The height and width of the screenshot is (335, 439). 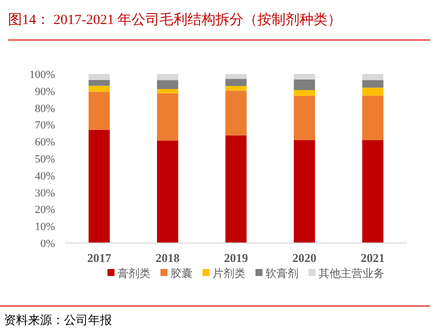 What do you see at coordinates (372, 258) in the screenshot?
I see `x-tick-label: 2021` at bounding box center [372, 258].